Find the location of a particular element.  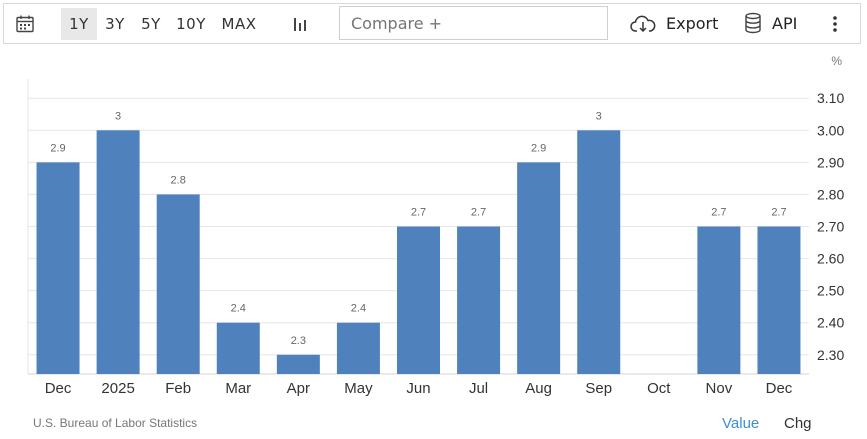

database-icon is located at coordinates (753, 23).